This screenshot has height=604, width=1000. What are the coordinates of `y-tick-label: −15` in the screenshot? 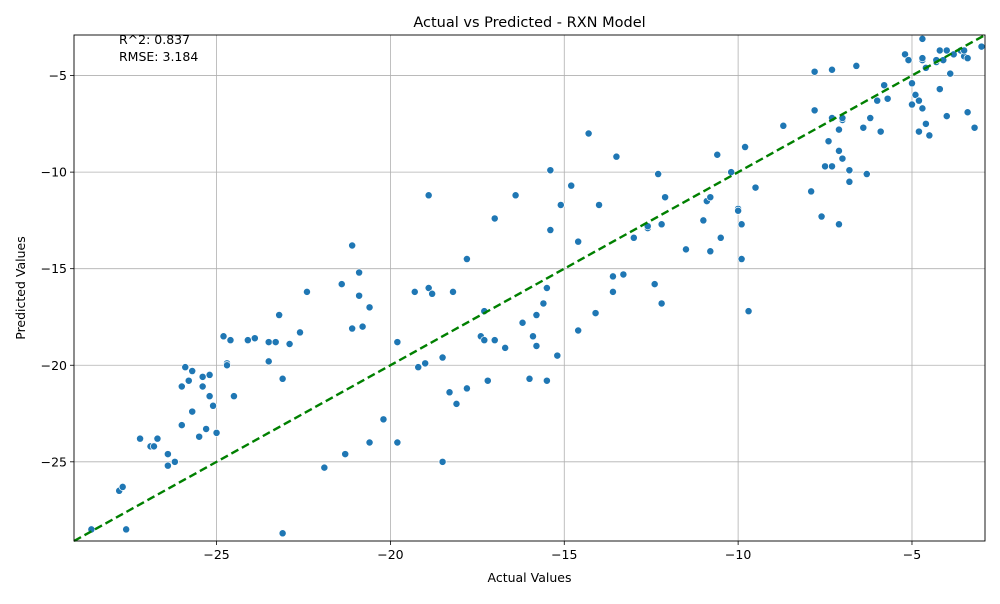 It's located at (54, 268).